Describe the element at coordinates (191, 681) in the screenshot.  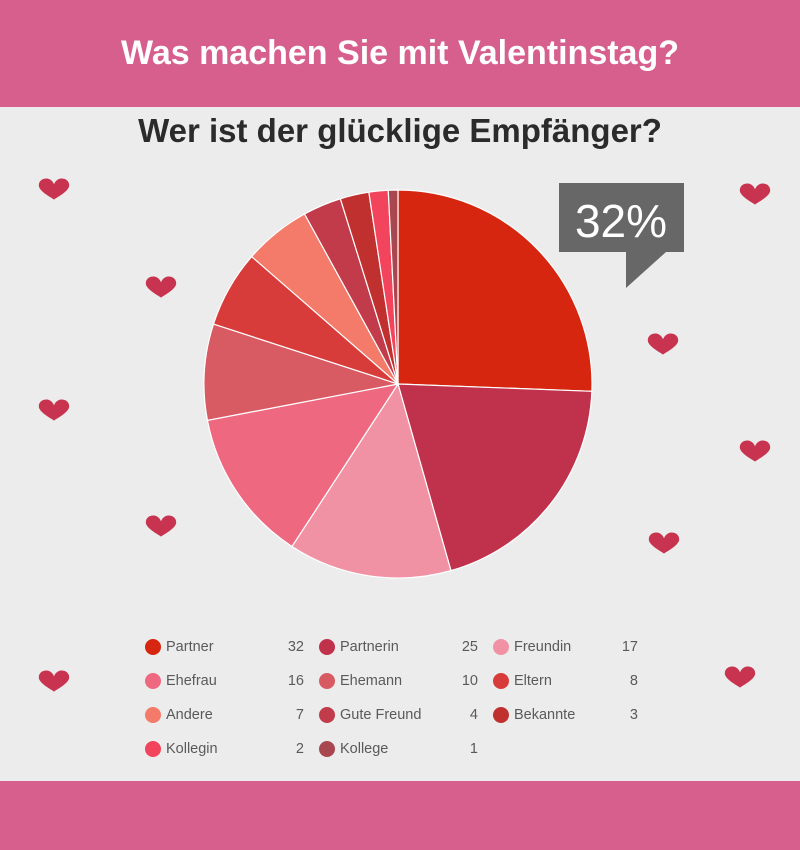
I see `legend-label: Ehefrau` at that location.